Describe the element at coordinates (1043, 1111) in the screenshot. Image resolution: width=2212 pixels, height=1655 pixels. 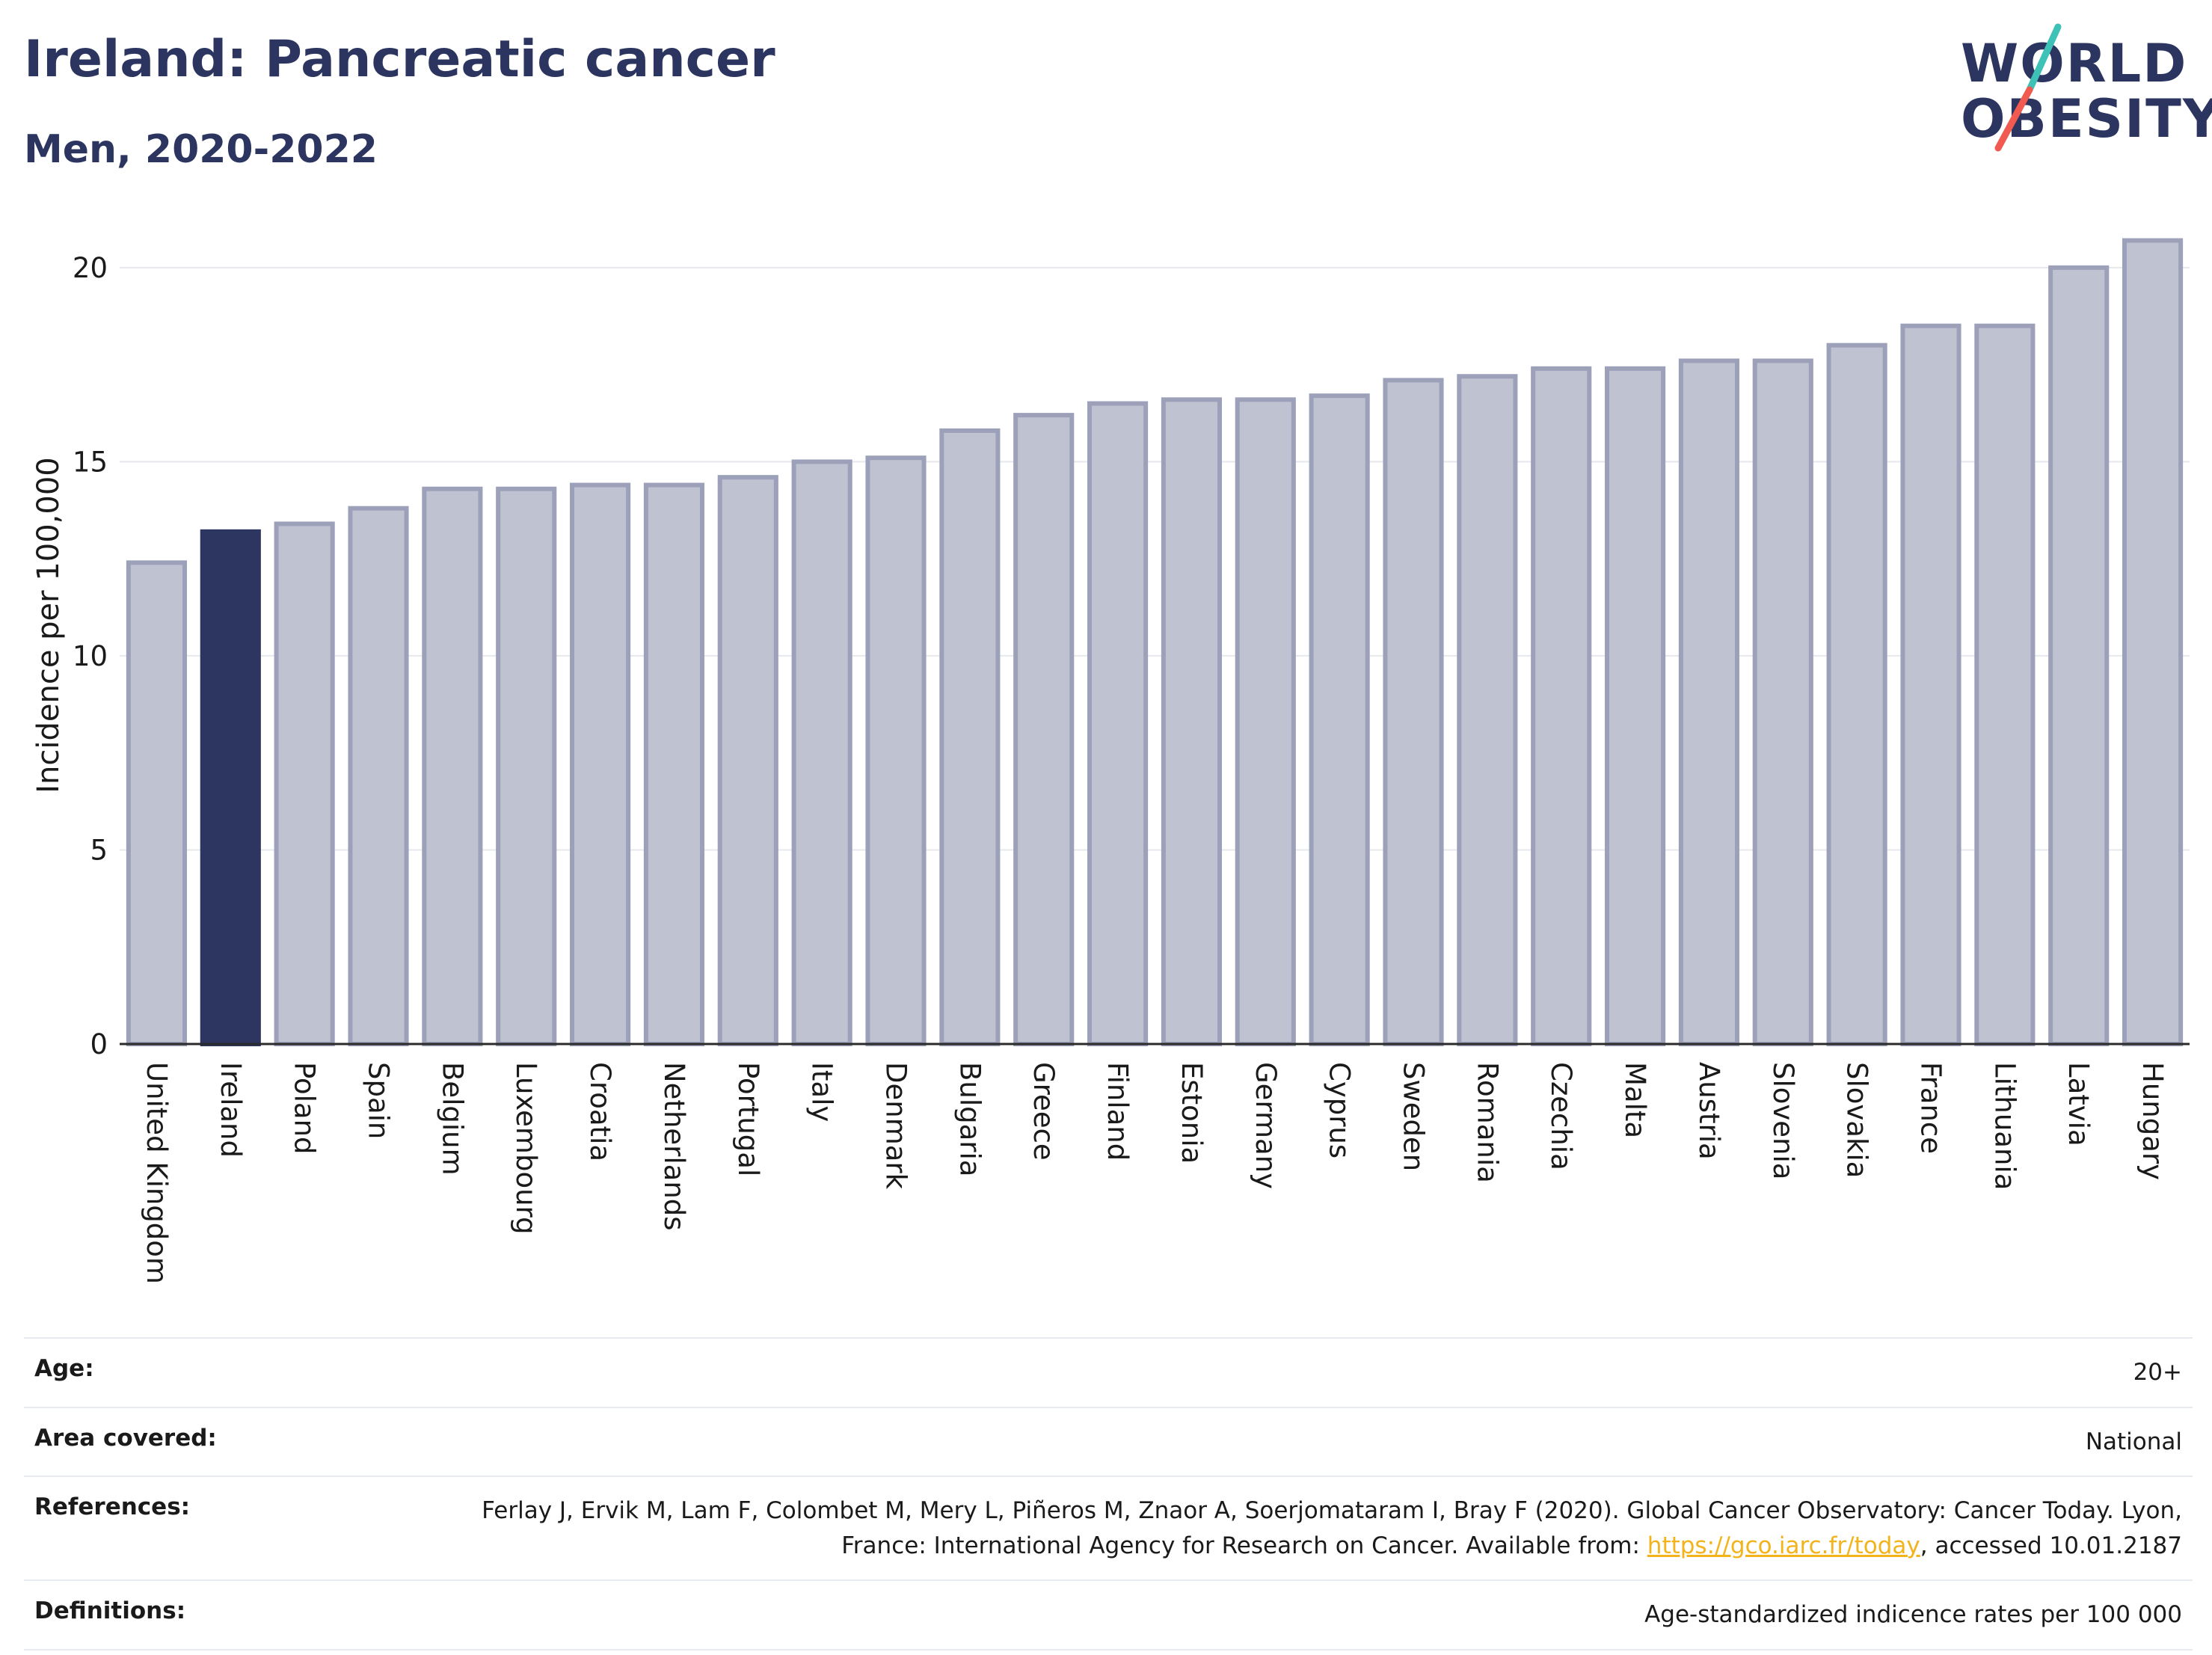
I see `x-tick-label: Greece` at that location.